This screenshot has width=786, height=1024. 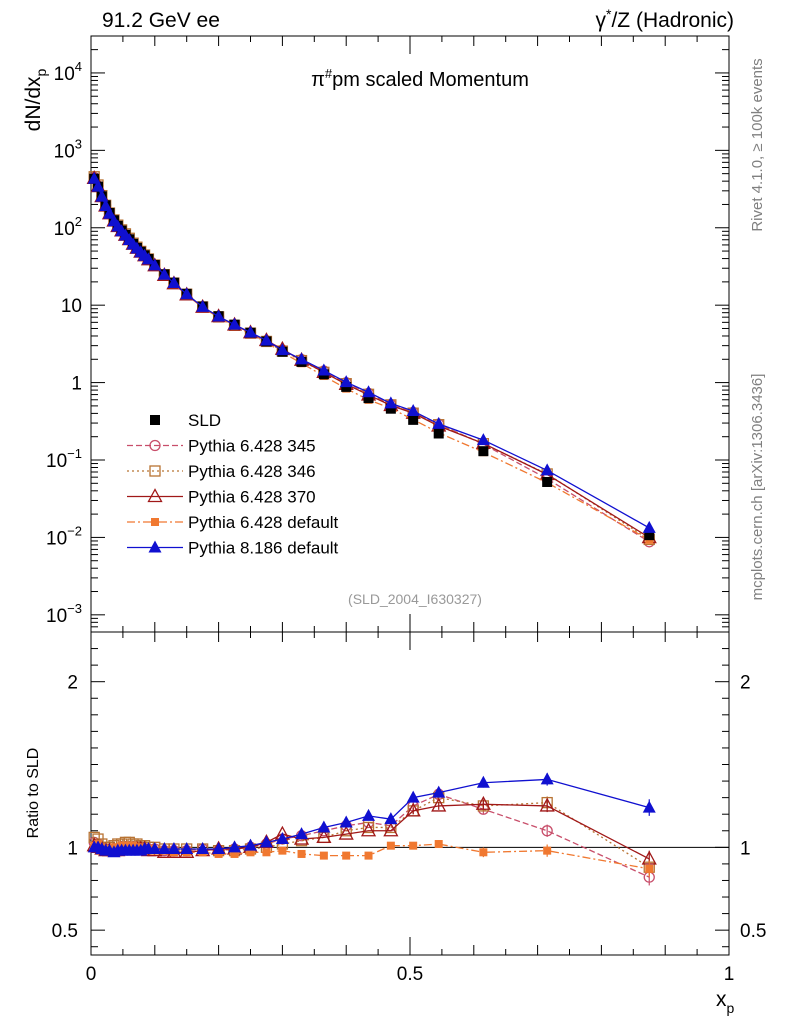 I want to click on legend-marker-pythia-6-428-default, so click(x=155, y=522).